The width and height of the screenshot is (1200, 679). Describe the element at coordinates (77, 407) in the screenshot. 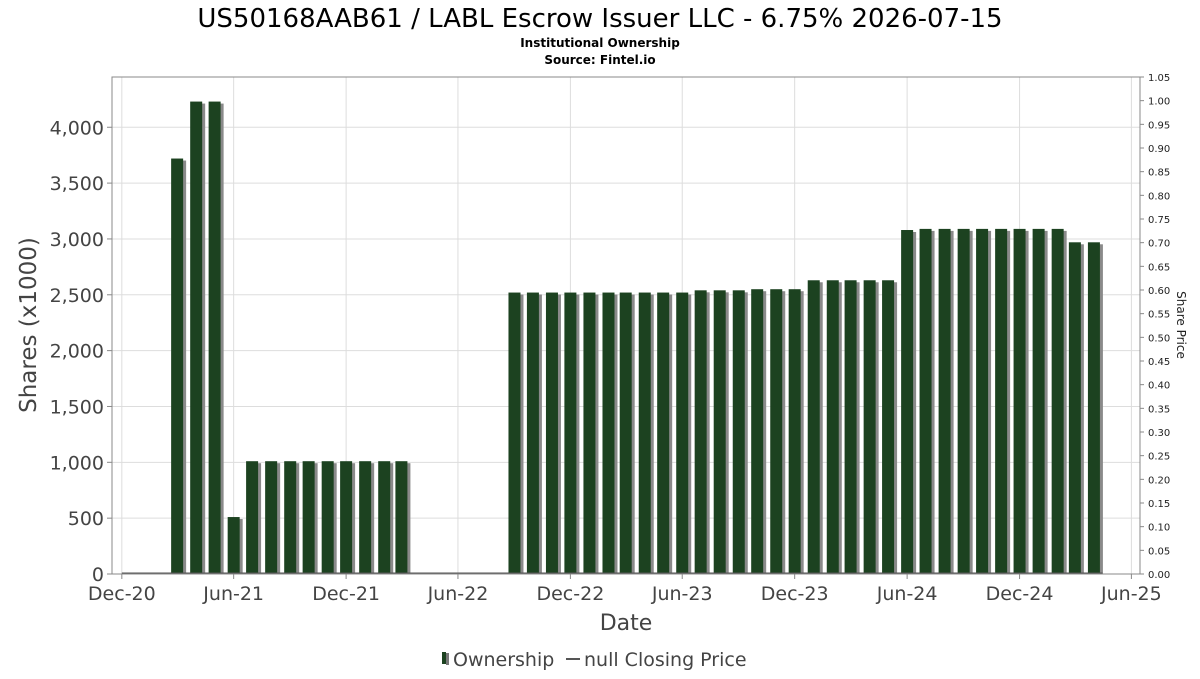

I see `y-tick-label: 1,500` at that location.